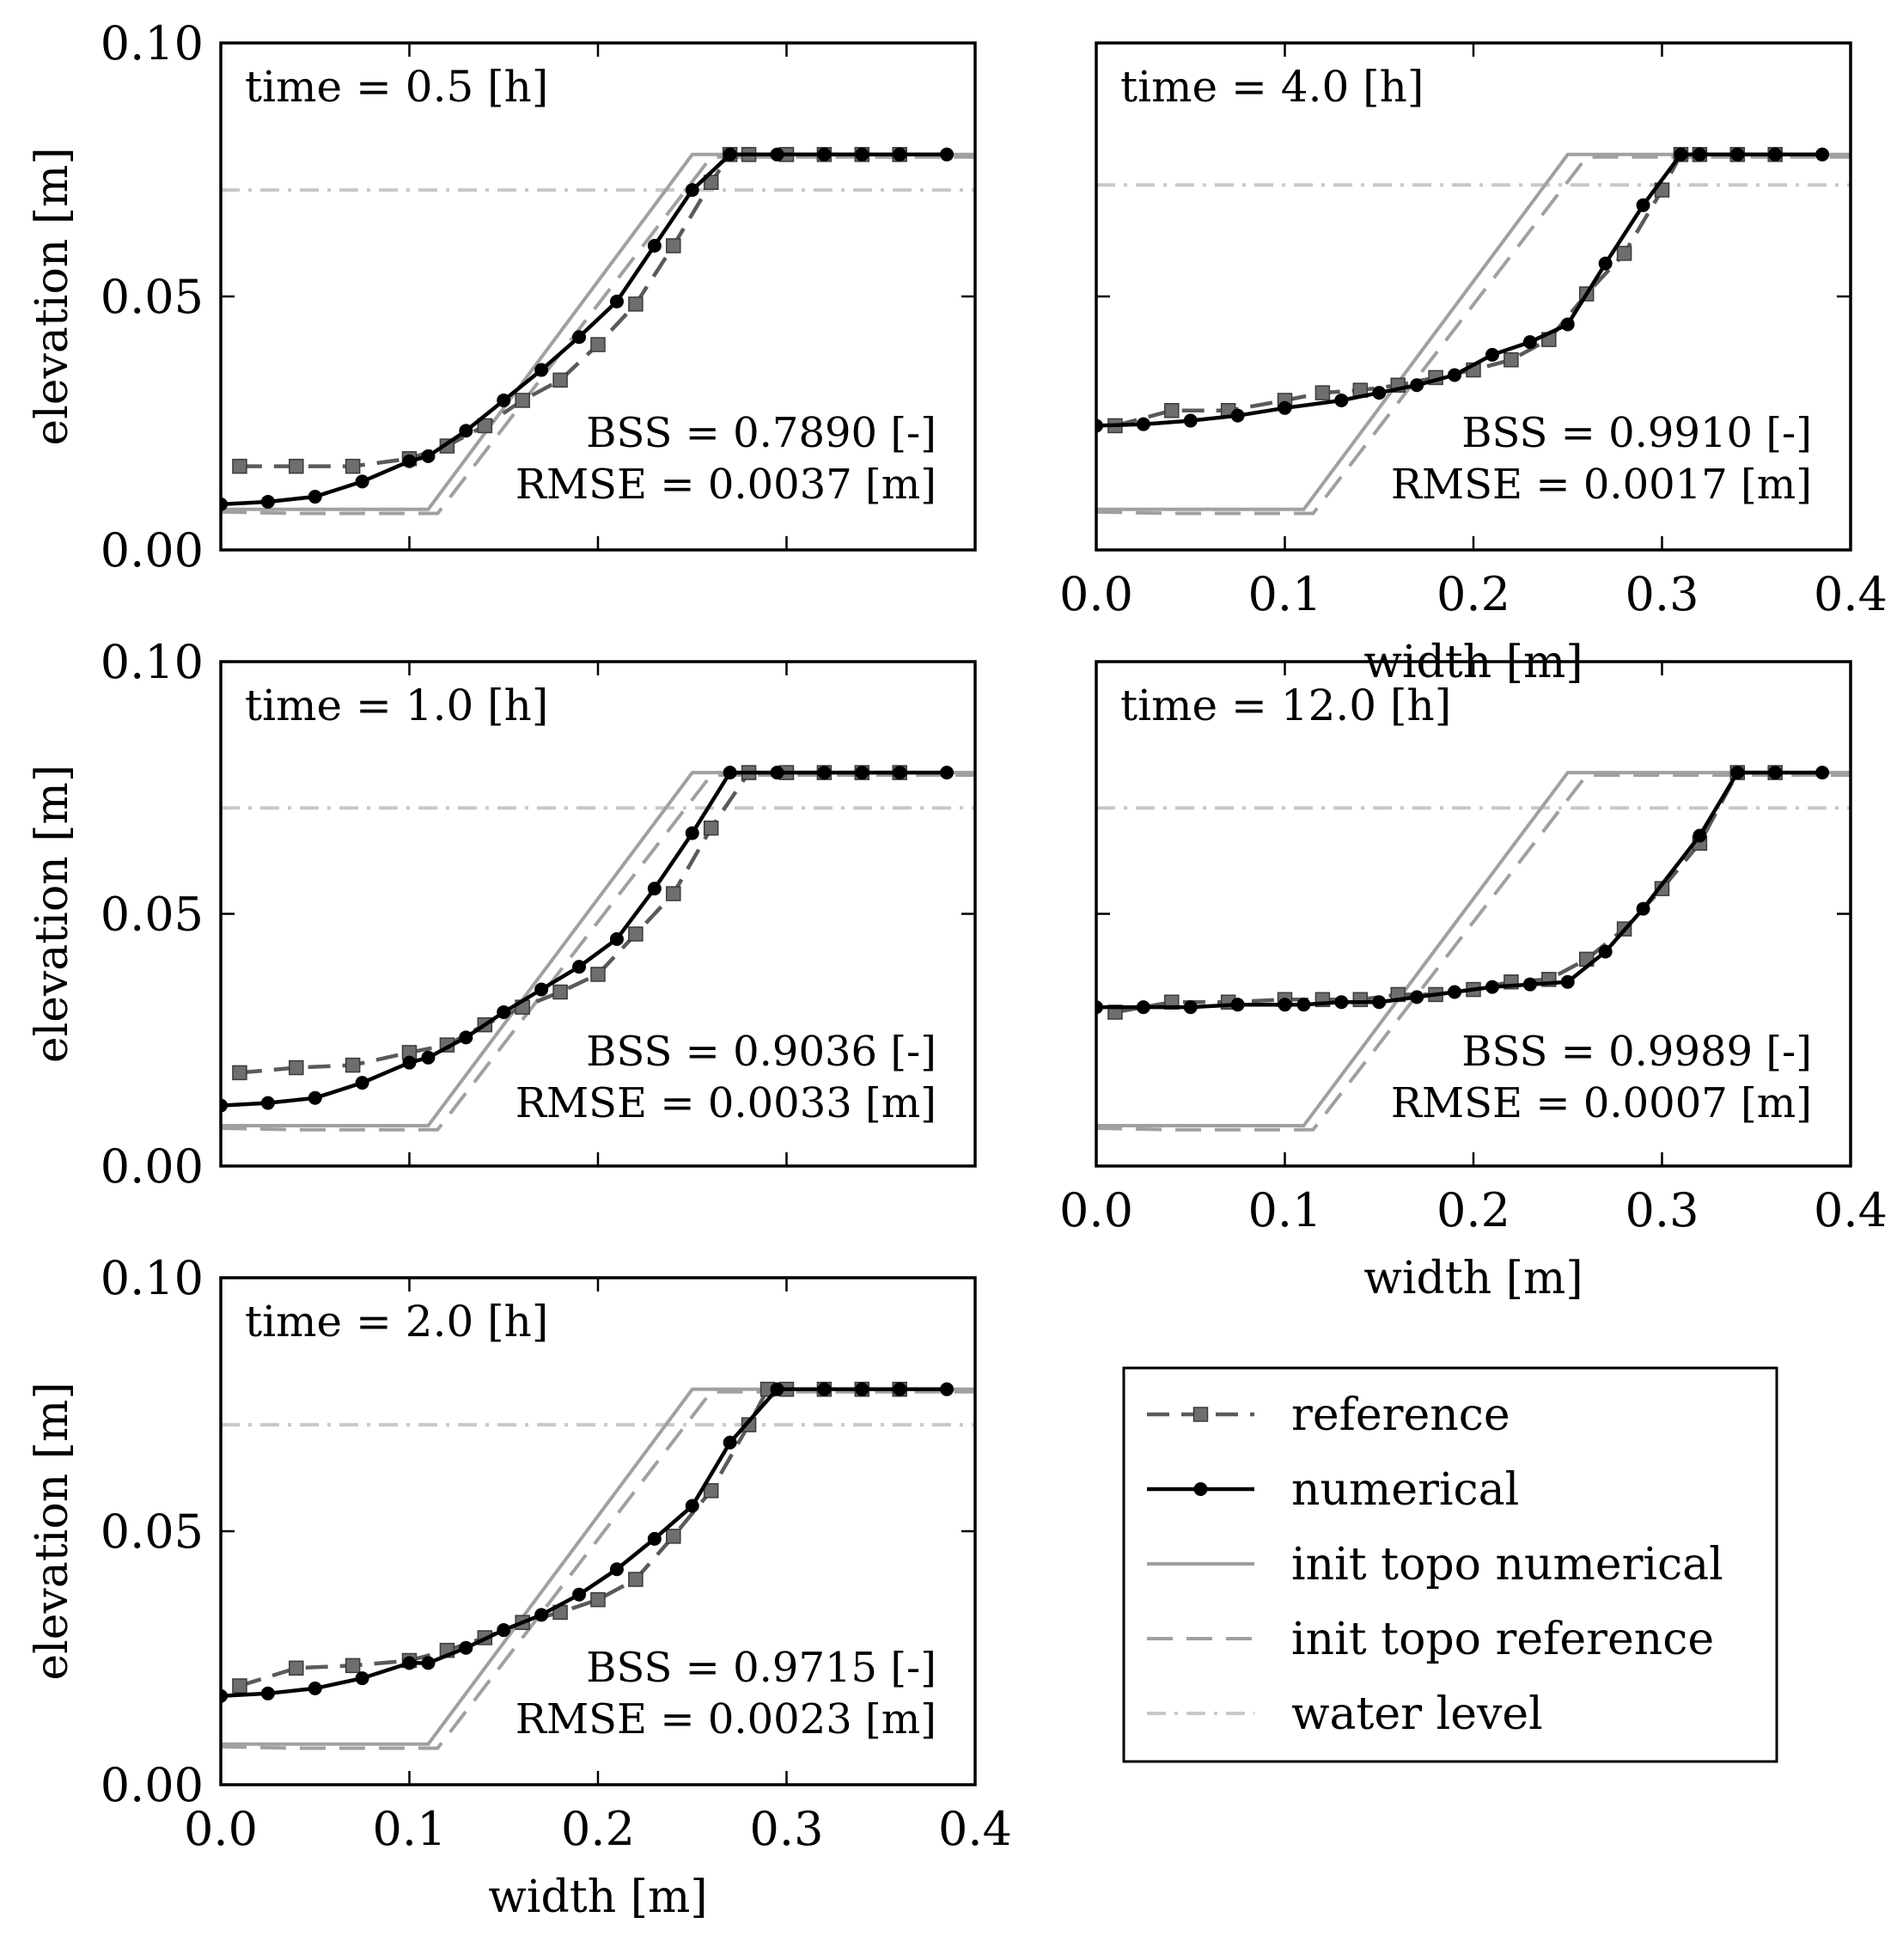 The width and height of the screenshot is (1903, 1960). What do you see at coordinates (598, 1531) in the screenshot?
I see `axes-frame` at bounding box center [598, 1531].